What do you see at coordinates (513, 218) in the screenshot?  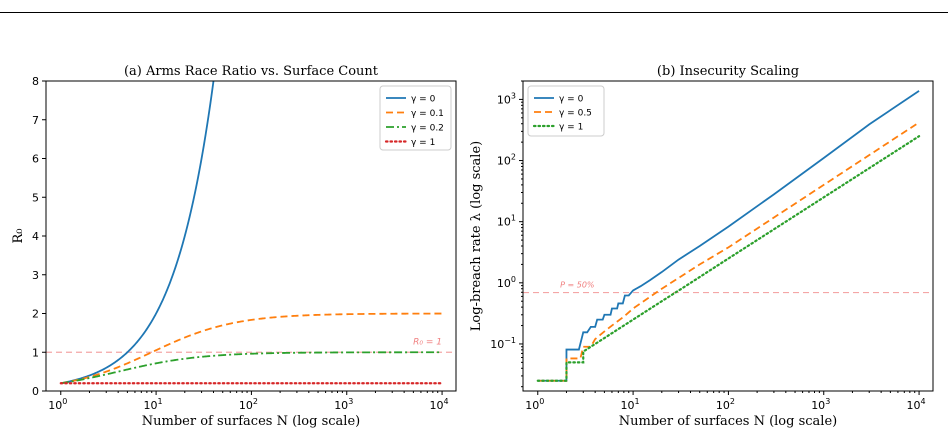 I see `y-tick-label-2-exp: 1` at bounding box center [513, 218].